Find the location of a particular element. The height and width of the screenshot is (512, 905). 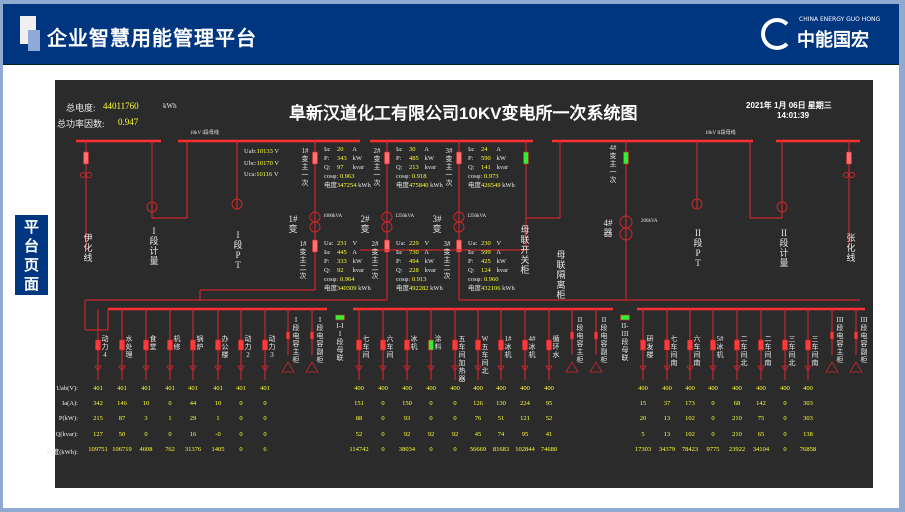

transformer4-breaker-icon is located at coordinates (626, 158).